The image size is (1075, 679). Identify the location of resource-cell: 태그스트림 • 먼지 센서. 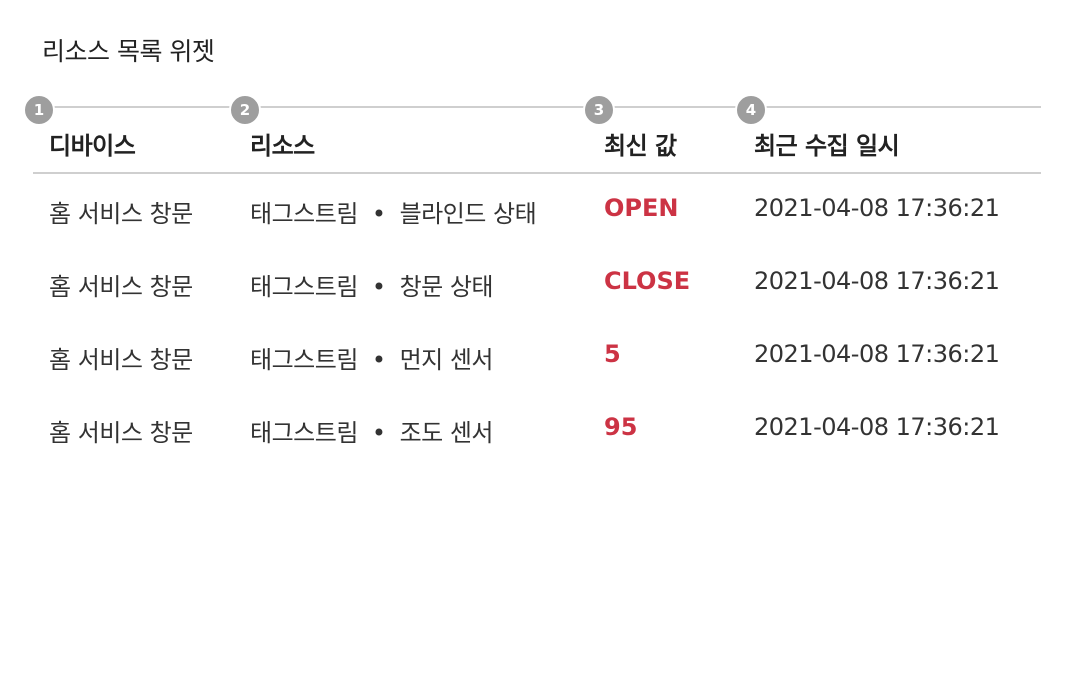
(372, 357).